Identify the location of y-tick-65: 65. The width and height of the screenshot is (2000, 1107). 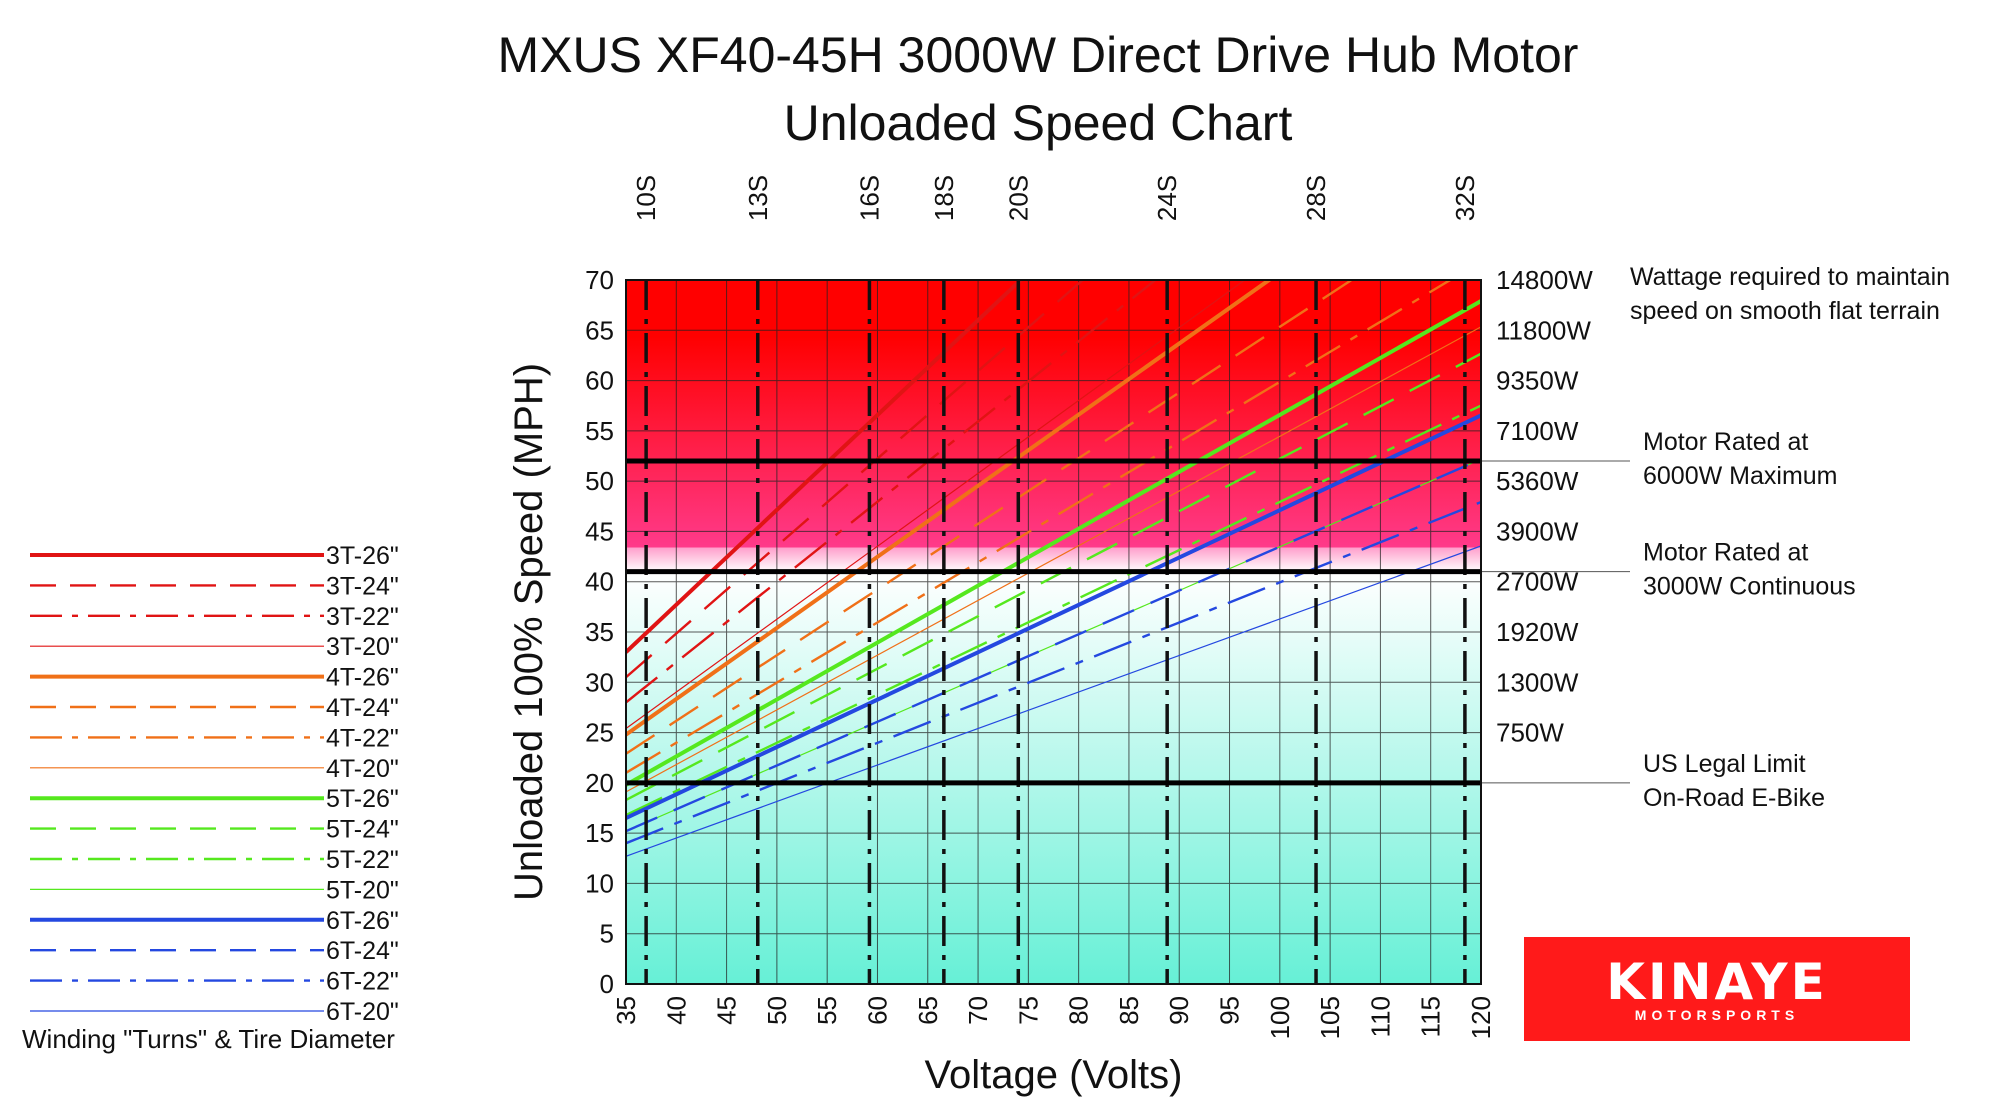
(599, 330).